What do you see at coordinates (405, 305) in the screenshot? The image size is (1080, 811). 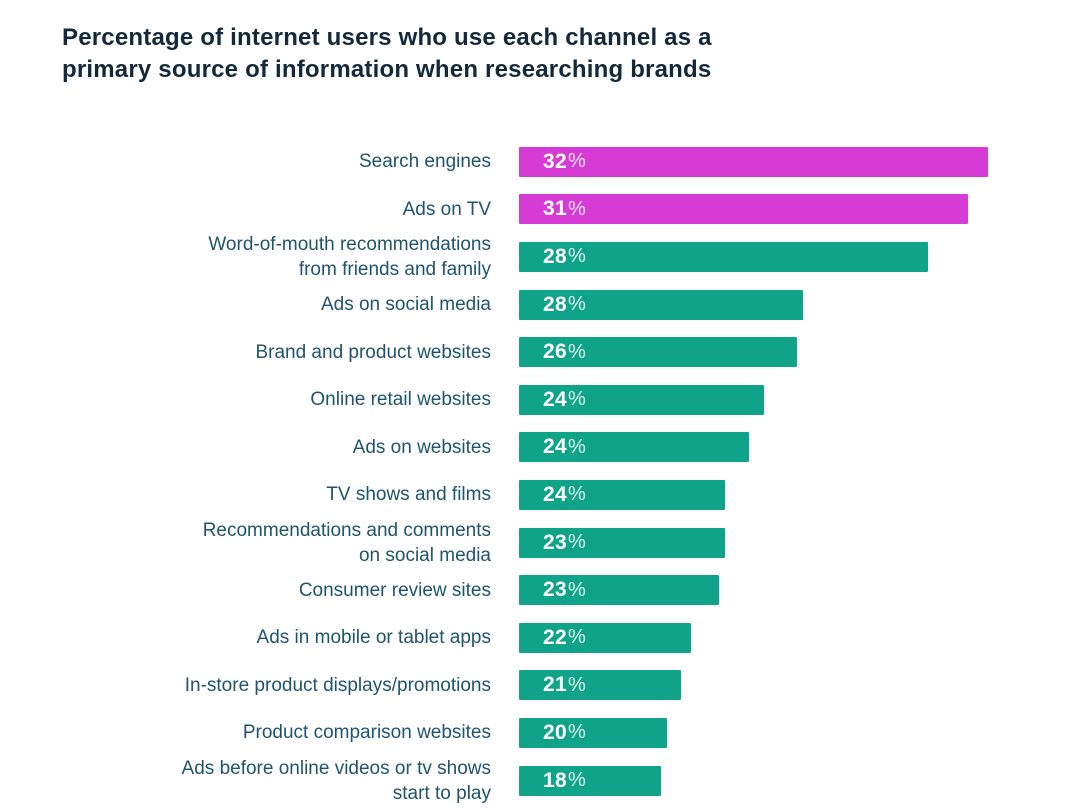 I see `category-label: Ads on social media` at bounding box center [405, 305].